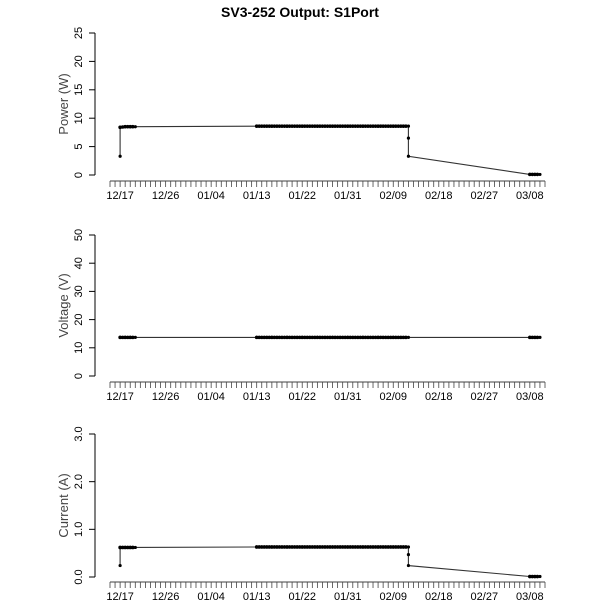  I want to click on y-tick-label: 40, so click(79, 263).